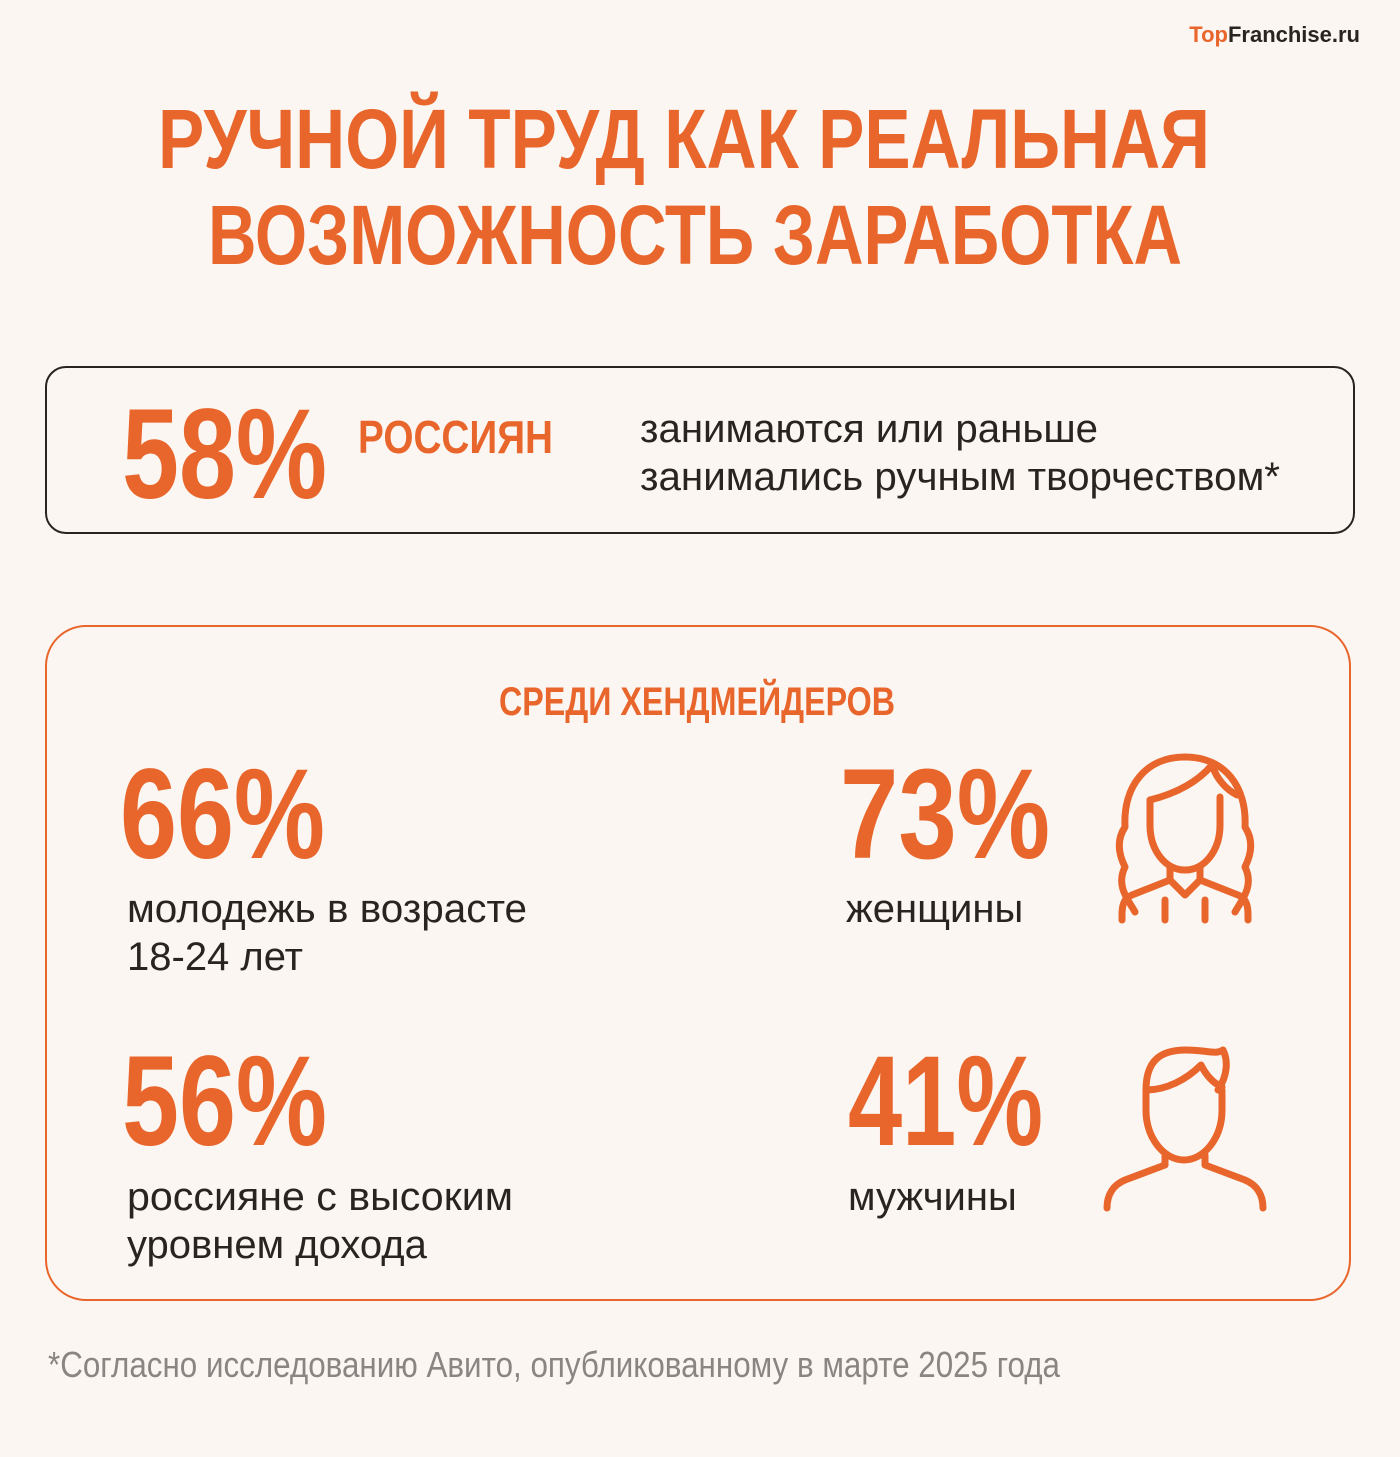 The image size is (1400, 1457). What do you see at coordinates (215, 957) in the screenshot?
I see `stat-description: 18-24 лет` at bounding box center [215, 957].